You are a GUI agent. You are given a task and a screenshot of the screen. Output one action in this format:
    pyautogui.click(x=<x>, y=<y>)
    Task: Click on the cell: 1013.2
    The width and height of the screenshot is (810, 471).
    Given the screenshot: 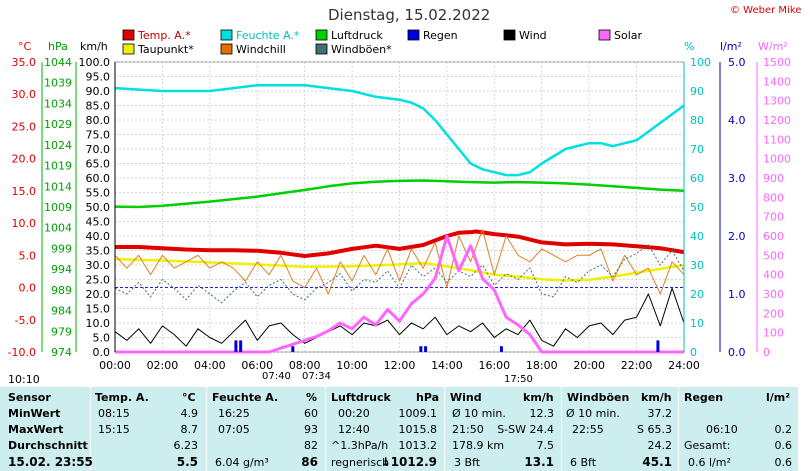 What is the action you would take?
    pyautogui.click(x=418, y=445)
    